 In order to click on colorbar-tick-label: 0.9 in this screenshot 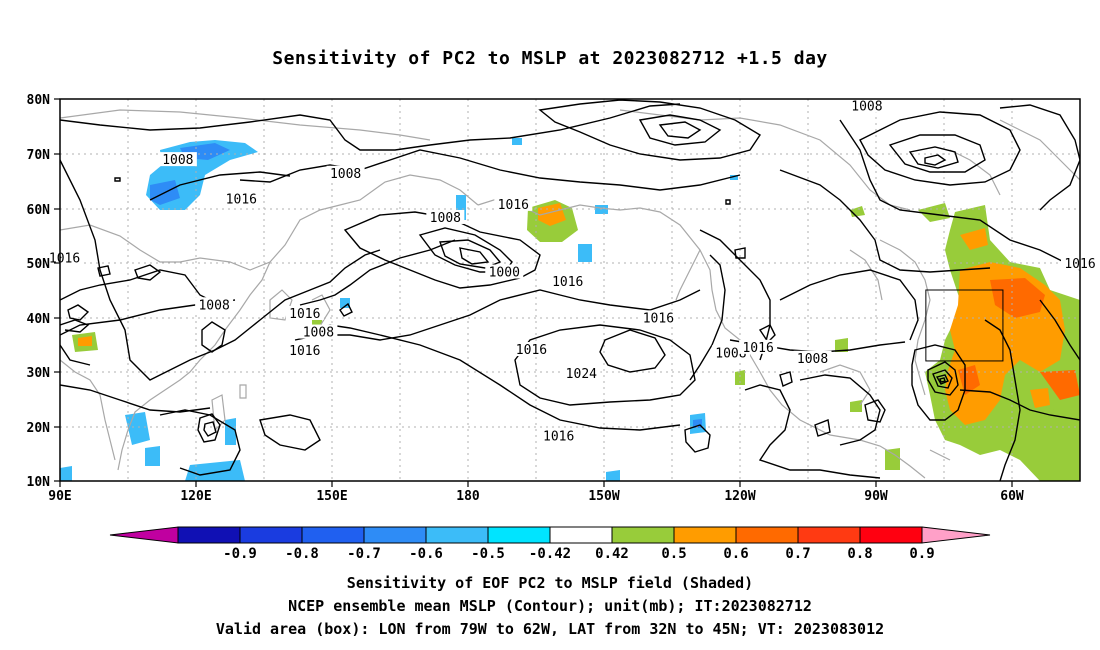, I will do `click(921, 554)`.